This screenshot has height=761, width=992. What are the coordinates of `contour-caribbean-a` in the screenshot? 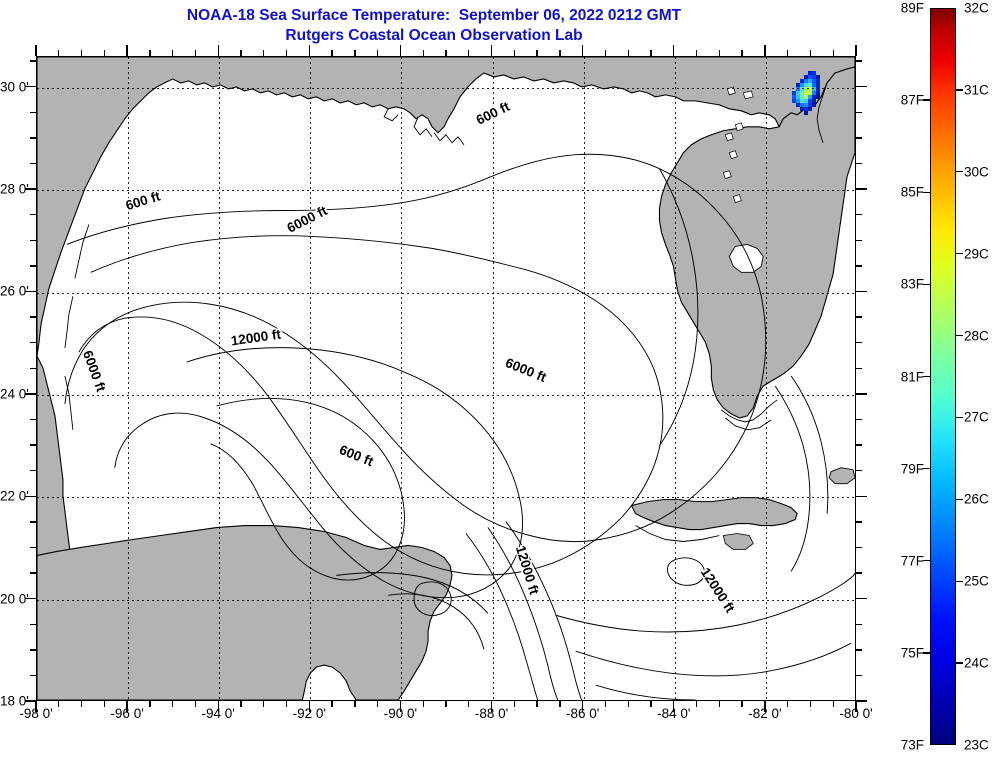 It's located at (705, 603).